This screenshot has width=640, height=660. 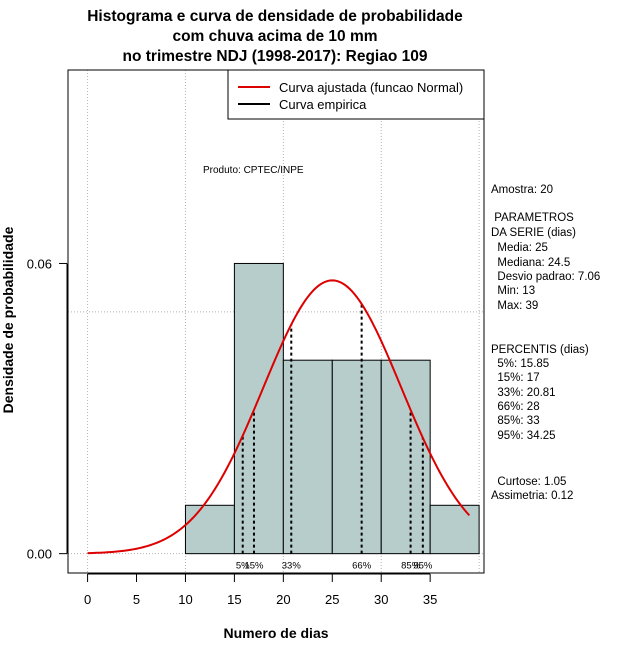 I want to click on stat-assimetria: Assimetria: 0.12, so click(x=532, y=496).